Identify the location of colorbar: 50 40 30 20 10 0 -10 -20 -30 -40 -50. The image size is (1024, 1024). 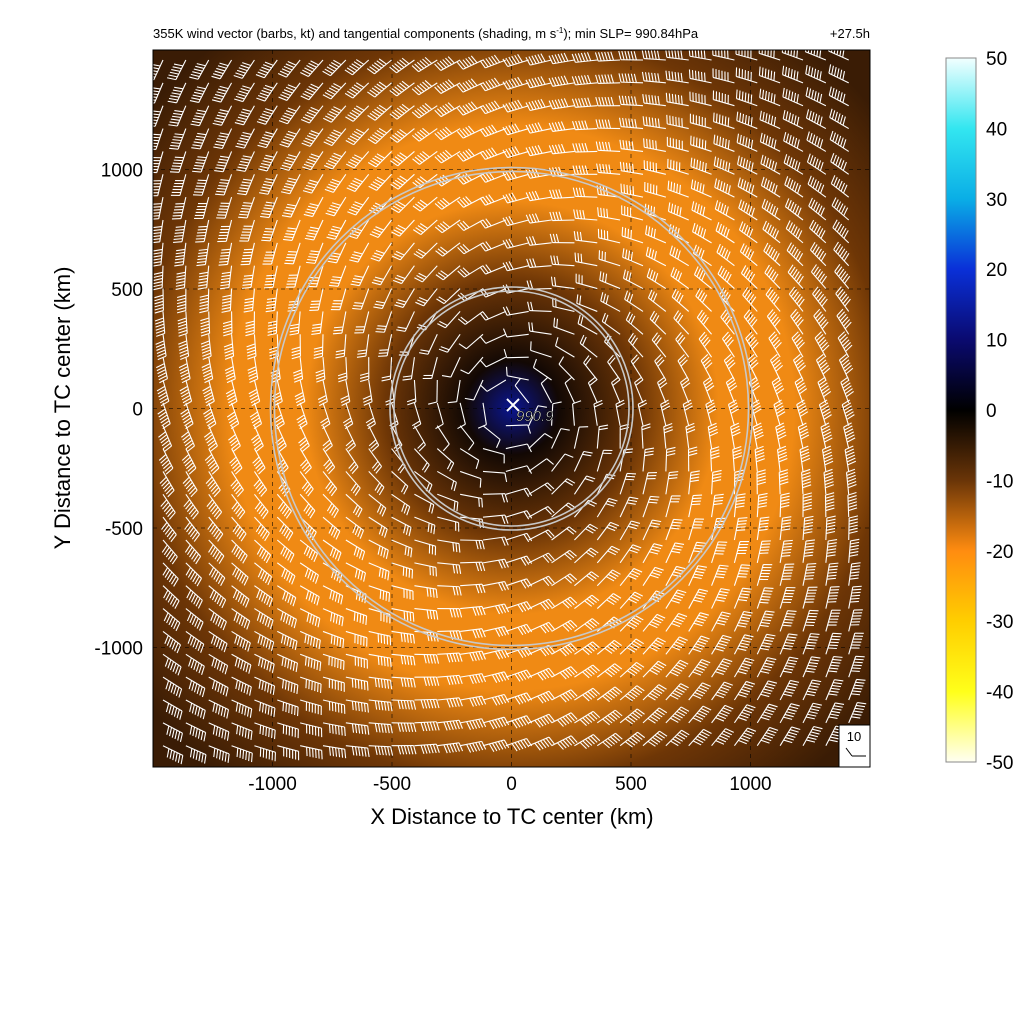
(979, 411).